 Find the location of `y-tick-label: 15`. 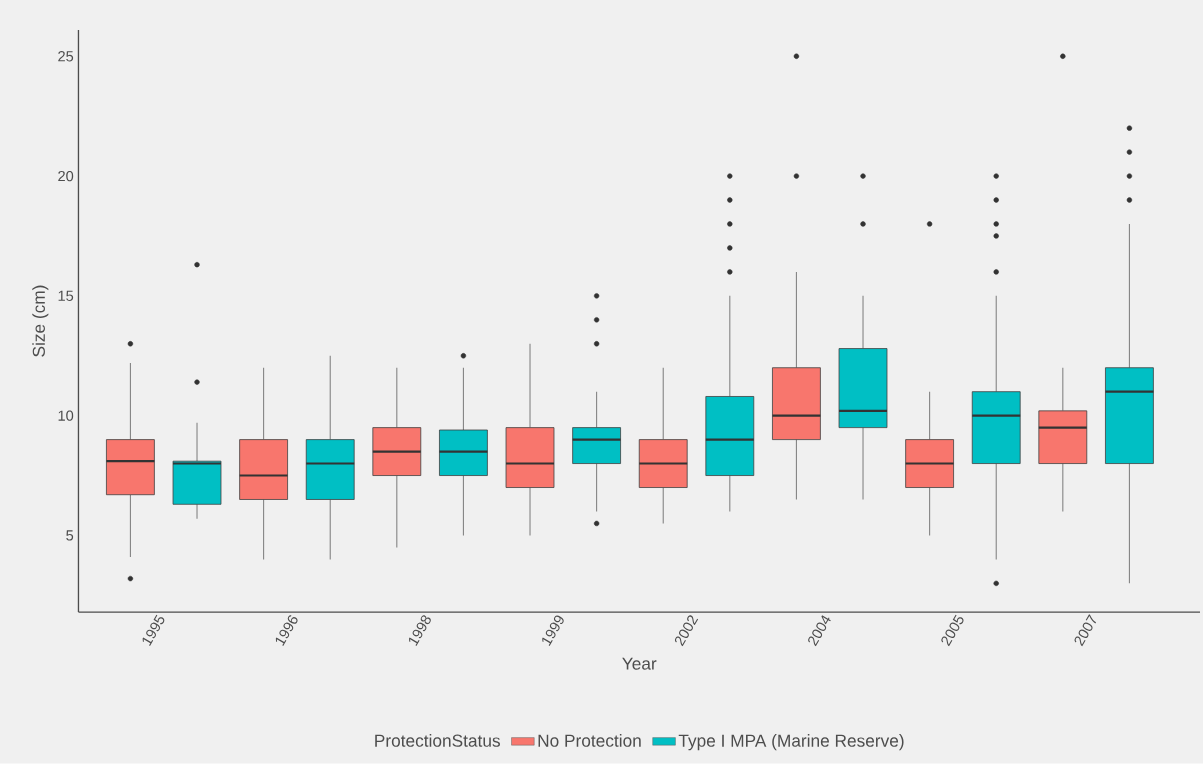

y-tick-label: 15 is located at coordinates (66, 296).